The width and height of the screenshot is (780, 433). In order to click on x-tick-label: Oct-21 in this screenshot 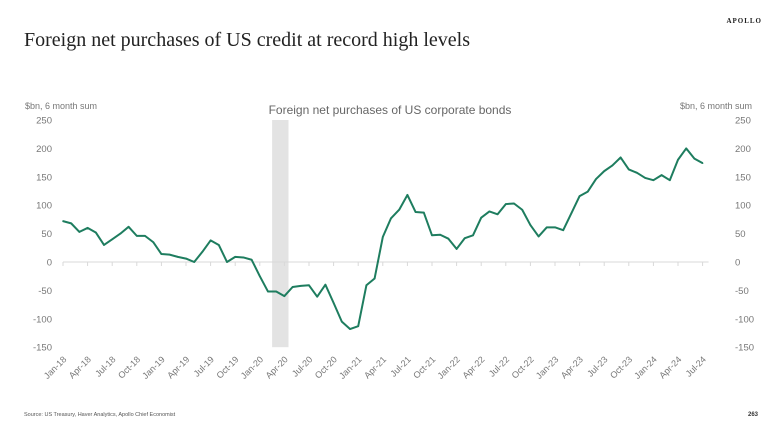, I will do `click(424, 367)`.